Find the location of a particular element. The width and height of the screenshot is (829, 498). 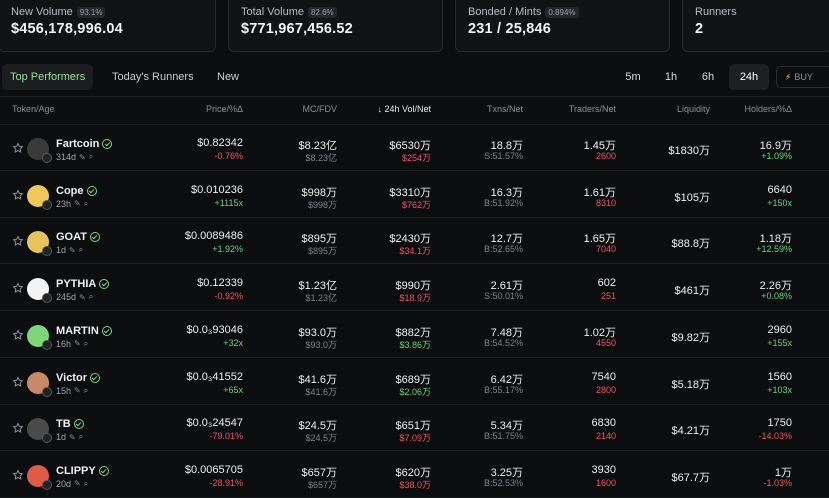

mc-value: $1.23亿 is located at coordinates (317, 286).